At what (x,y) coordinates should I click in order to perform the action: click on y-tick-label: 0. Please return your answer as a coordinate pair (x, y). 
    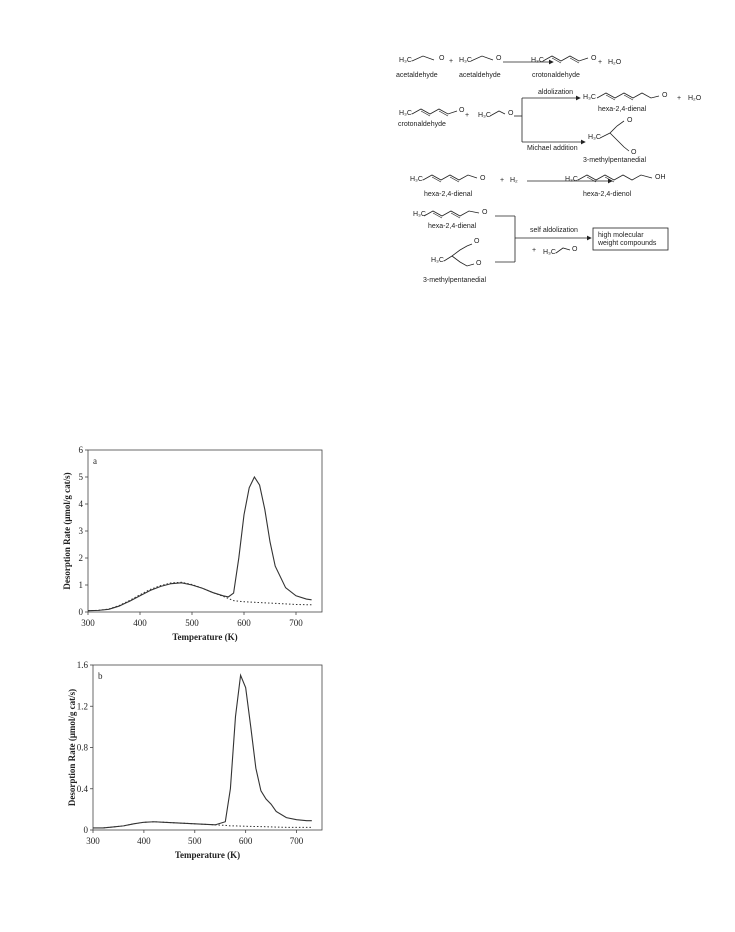
    Looking at the image, I should click on (81, 612).